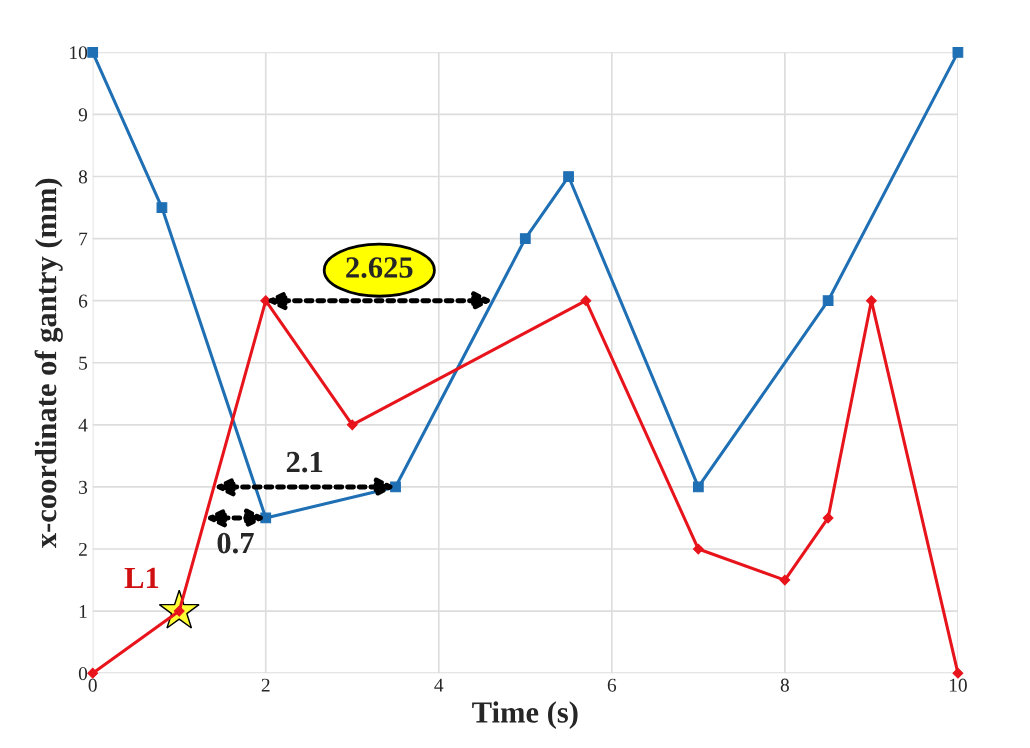 This screenshot has width=1030, height=748. What do you see at coordinates (958, 685) in the screenshot?
I see `x-tick-label: 10` at bounding box center [958, 685].